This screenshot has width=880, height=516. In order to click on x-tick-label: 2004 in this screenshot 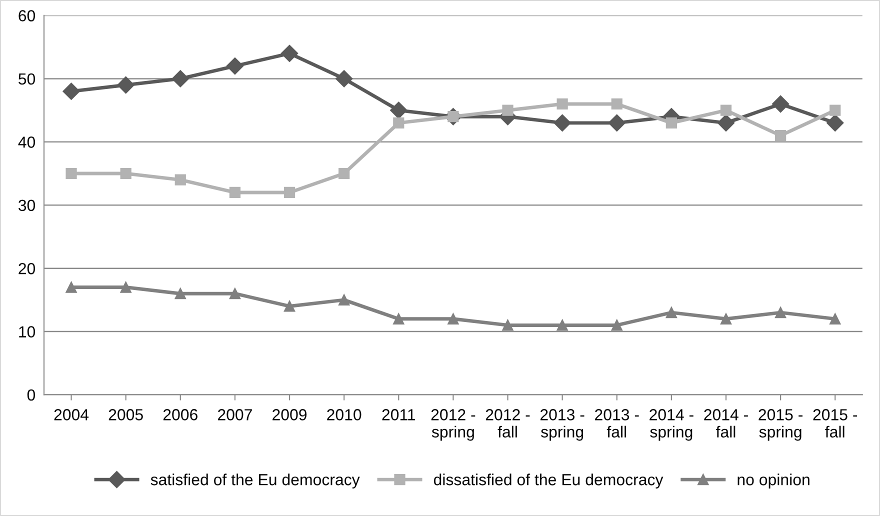, I will do `click(71, 414)`.